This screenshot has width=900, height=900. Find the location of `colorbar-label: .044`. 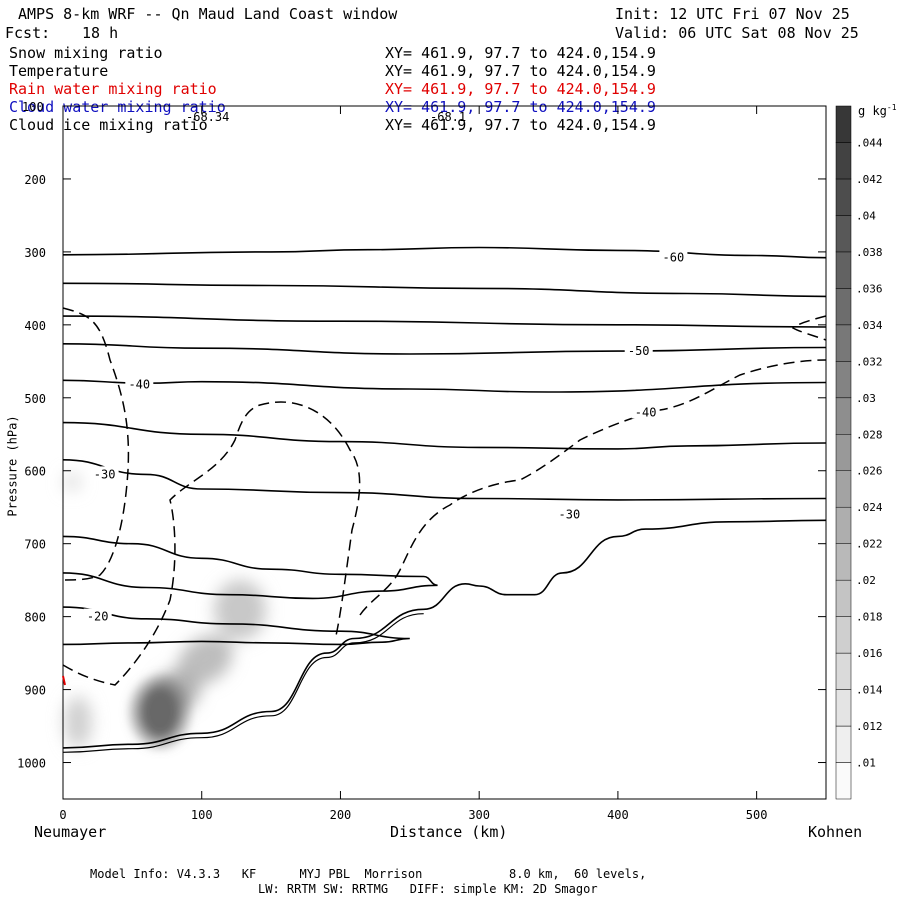

colorbar-label: .044 is located at coordinates (869, 142).